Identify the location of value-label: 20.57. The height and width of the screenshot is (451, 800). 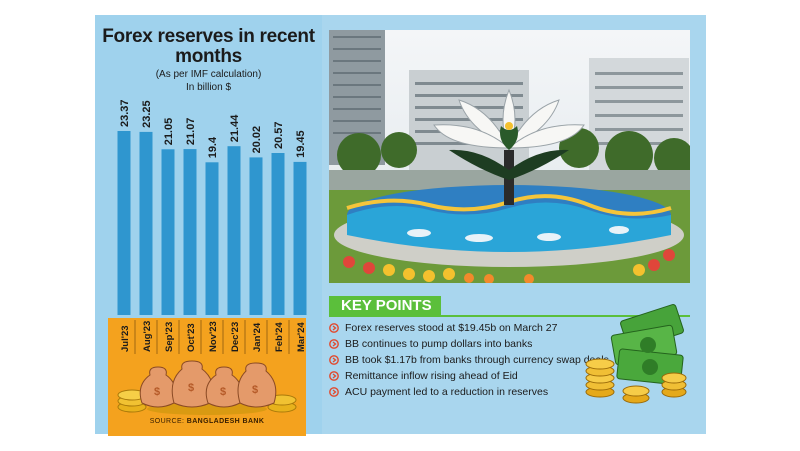
(279, 135).